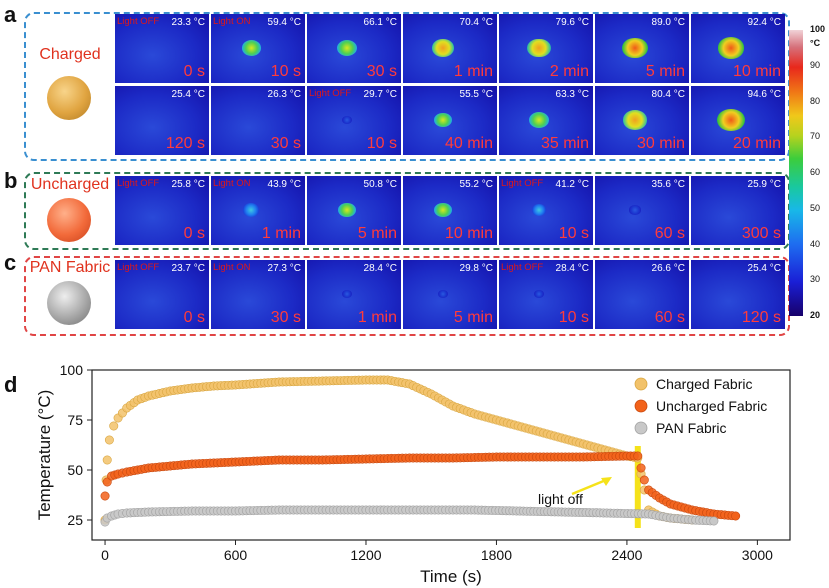 The image size is (829, 588). I want to click on tile-temperature: 70.4 °C, so click(476, 22).